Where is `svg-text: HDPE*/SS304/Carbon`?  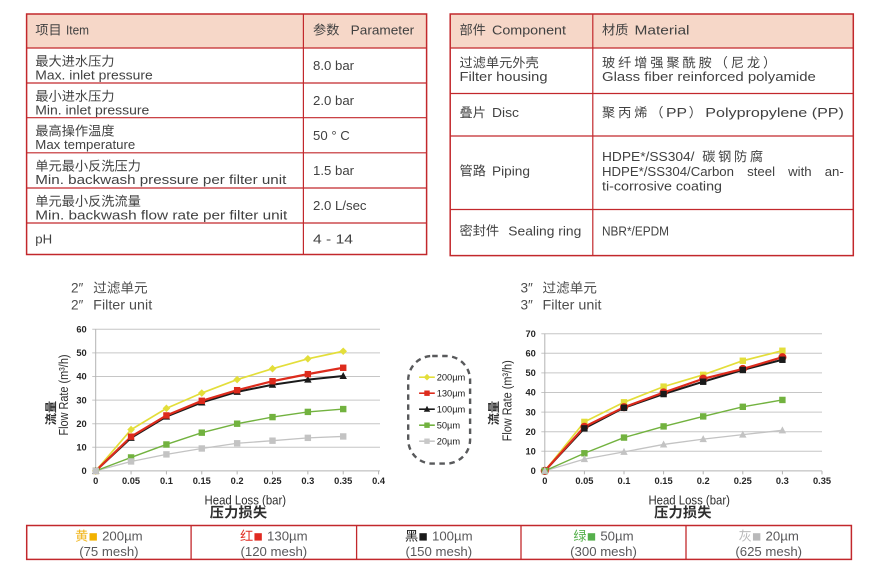
svg-text: HDPE*/SS304/Carbon is located at coordinates (668, 171).